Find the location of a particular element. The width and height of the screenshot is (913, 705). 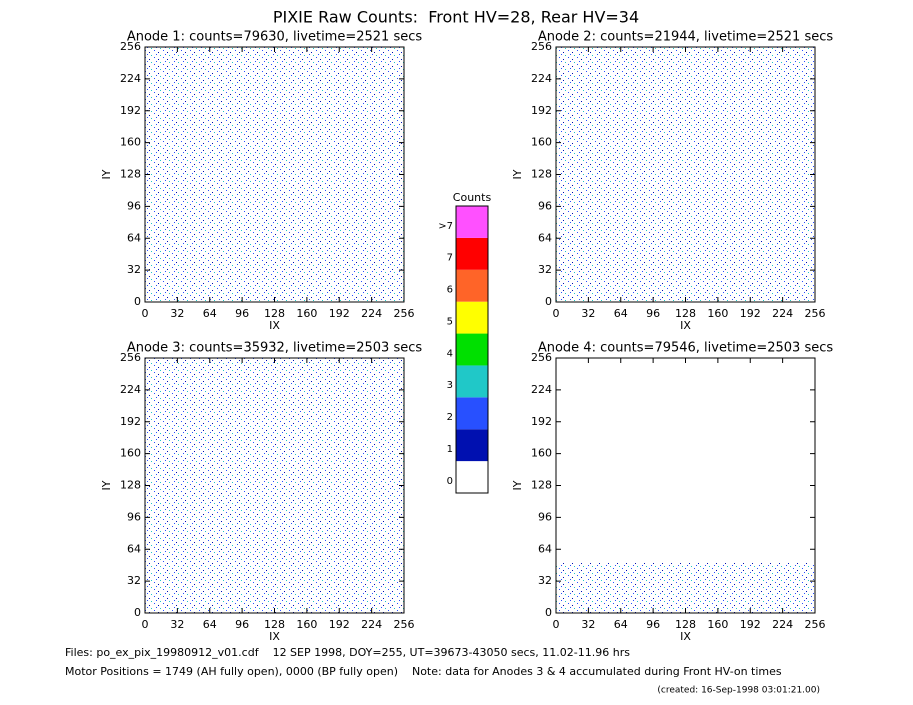

colorbar-frame is located at coordinates (472, 349).